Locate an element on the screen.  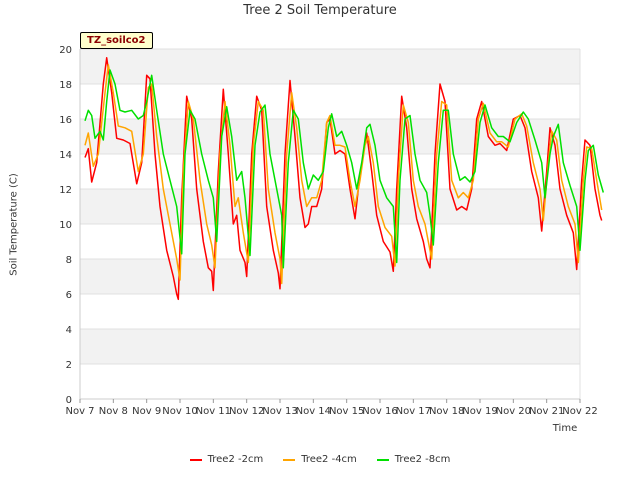
y-tick-label: 0 is located at coordinates (69, 400).